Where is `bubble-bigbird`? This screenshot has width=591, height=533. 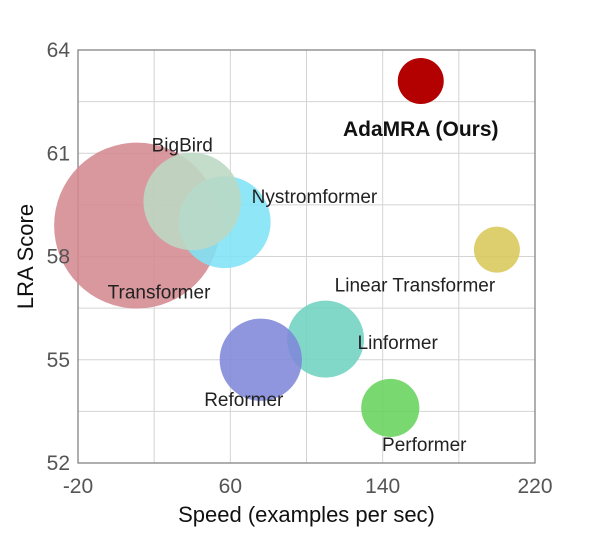
bubble-bigbird is located at coordinates (192, 201).